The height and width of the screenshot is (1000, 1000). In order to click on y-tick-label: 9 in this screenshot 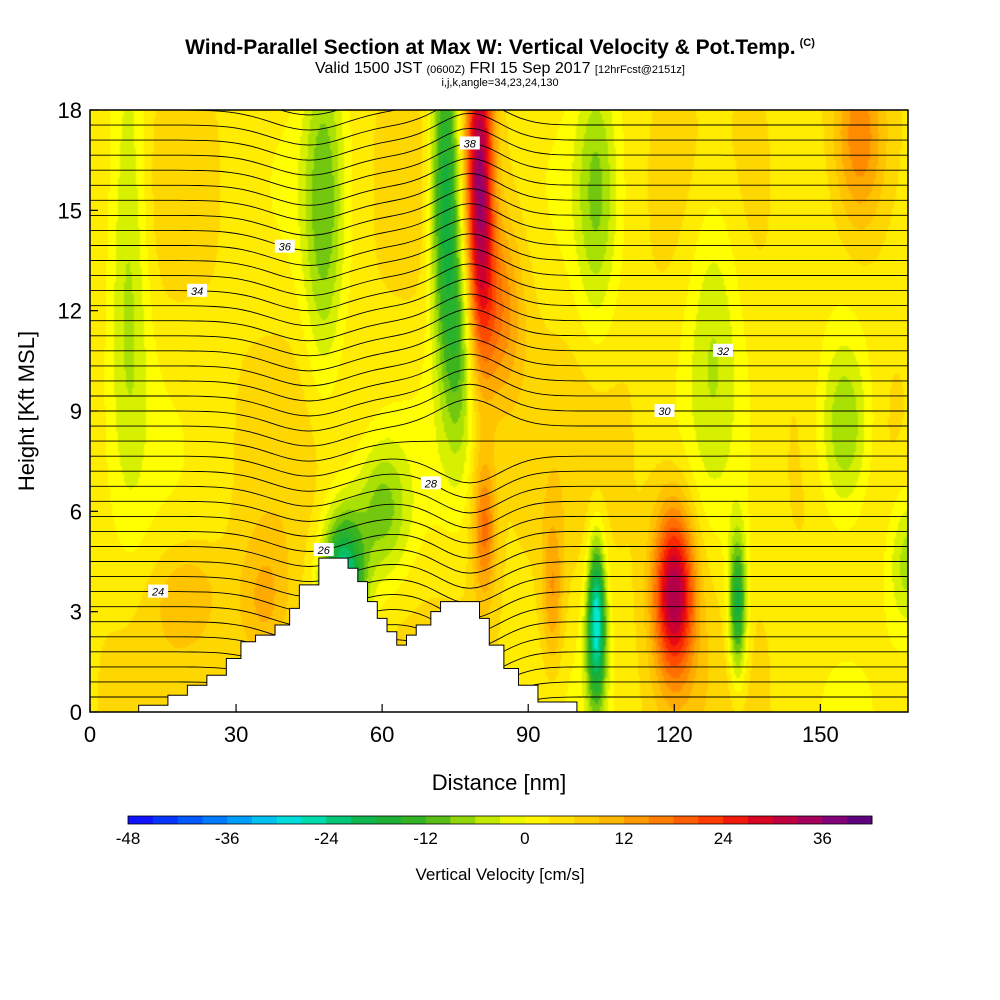, I will do `click(76, 411)`.